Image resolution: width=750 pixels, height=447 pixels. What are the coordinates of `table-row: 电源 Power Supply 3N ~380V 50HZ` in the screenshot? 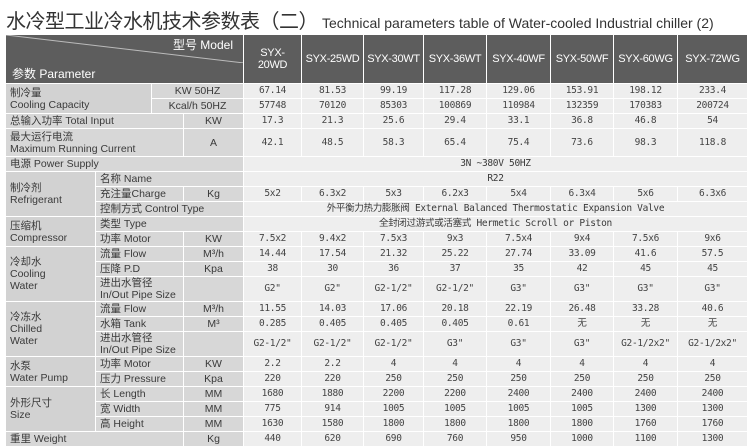 It's located at (376, 164).